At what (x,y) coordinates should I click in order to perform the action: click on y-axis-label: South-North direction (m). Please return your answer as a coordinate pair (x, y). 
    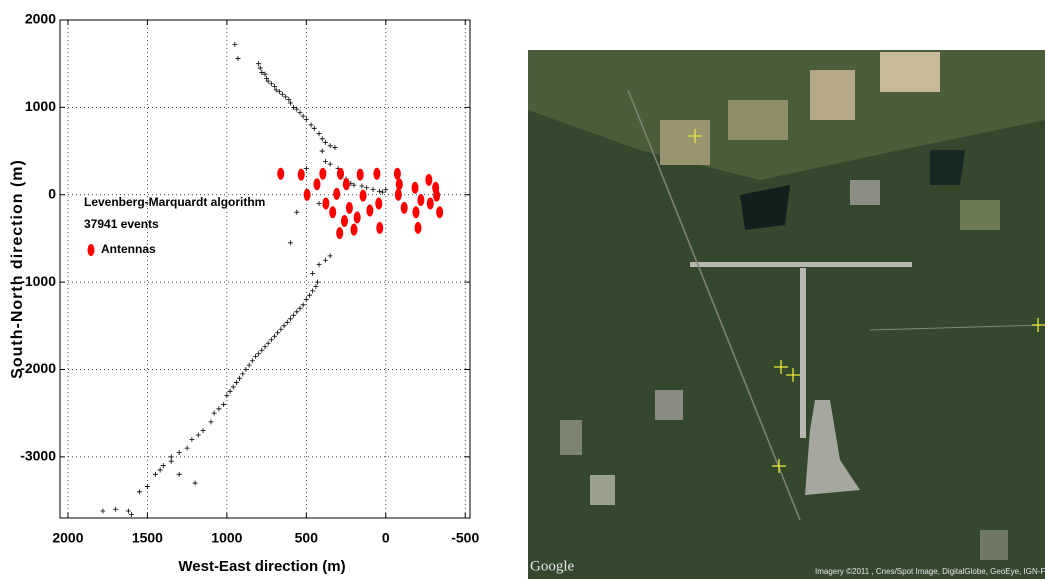
    Looking at the image, I should click on (17, 269).